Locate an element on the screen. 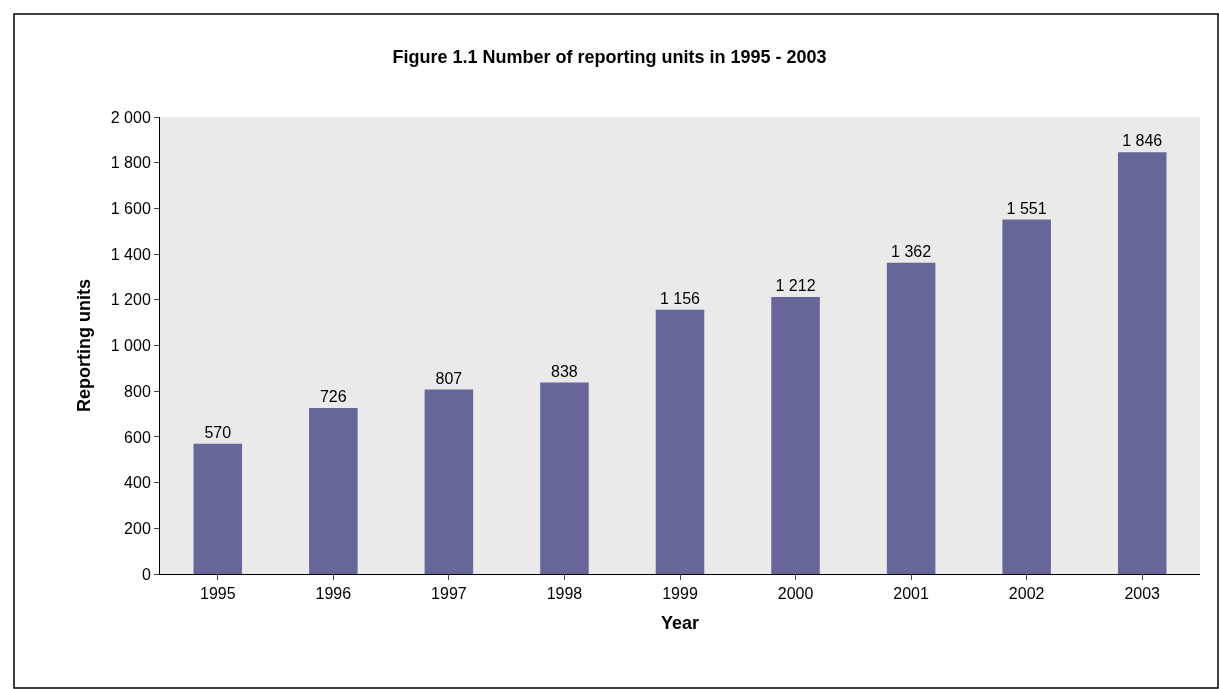 The width and height of the screenshot is (1219, 689). x-tick-label: 1996 is located at coordinates (333, 594).